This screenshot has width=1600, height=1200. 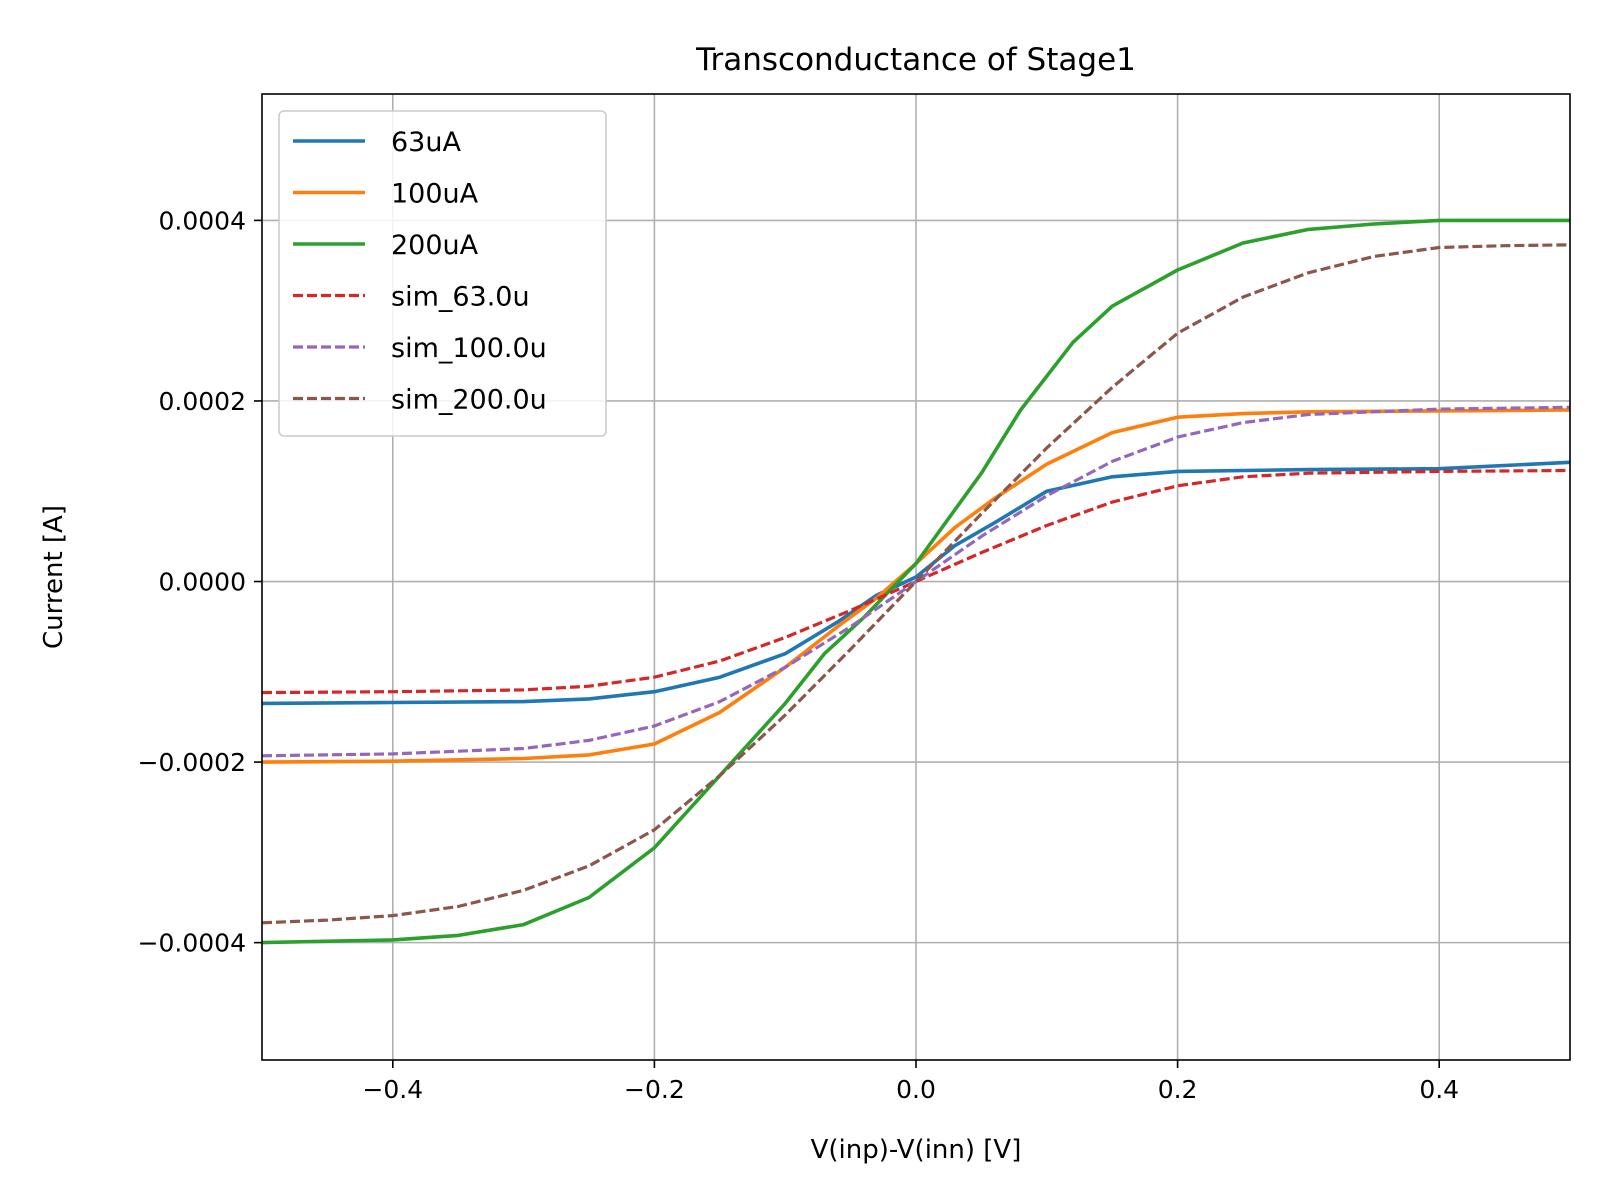 What do you see at coordinates (916, 1089) in the screenshot?
I see `x-tick-label: 0.0` at bounding box center [916, 1089].